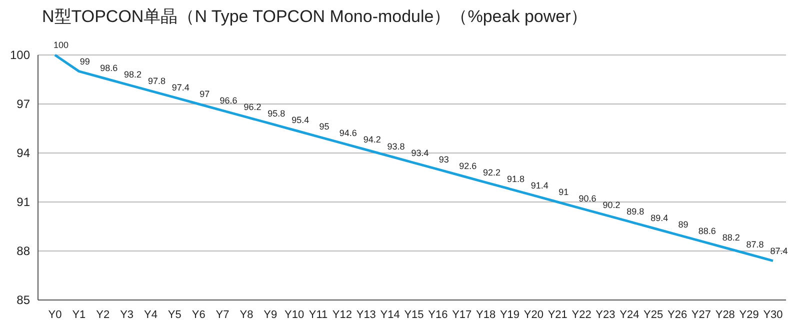 Image resolution: width=788 pixels, height=320 pixels. What do you see at coordinates (486, 314) in the screenshot?
I see `x-tick-label: Y18` at bounding box center [486, 314].